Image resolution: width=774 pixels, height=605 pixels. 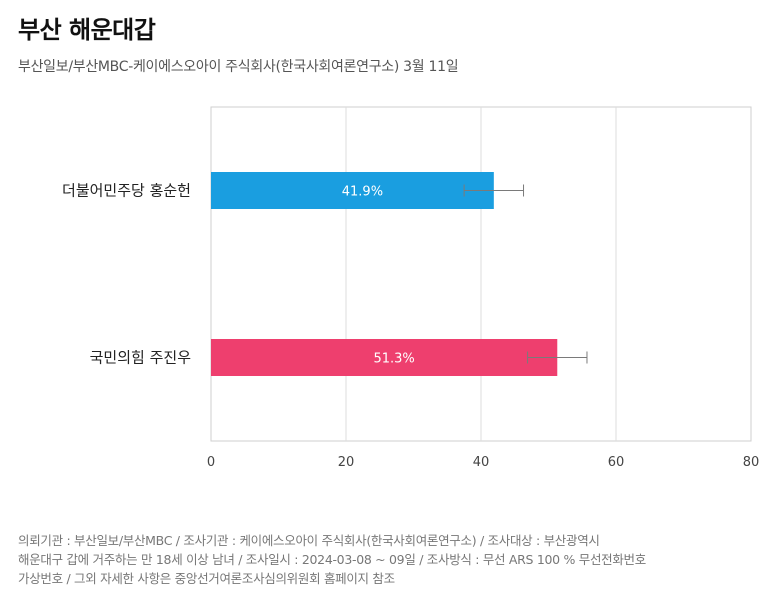 What do you see at coordinates (362, 192) in the screenshot?
I see `bar-value-label: 41.9%` at bounding box center [362, 192].